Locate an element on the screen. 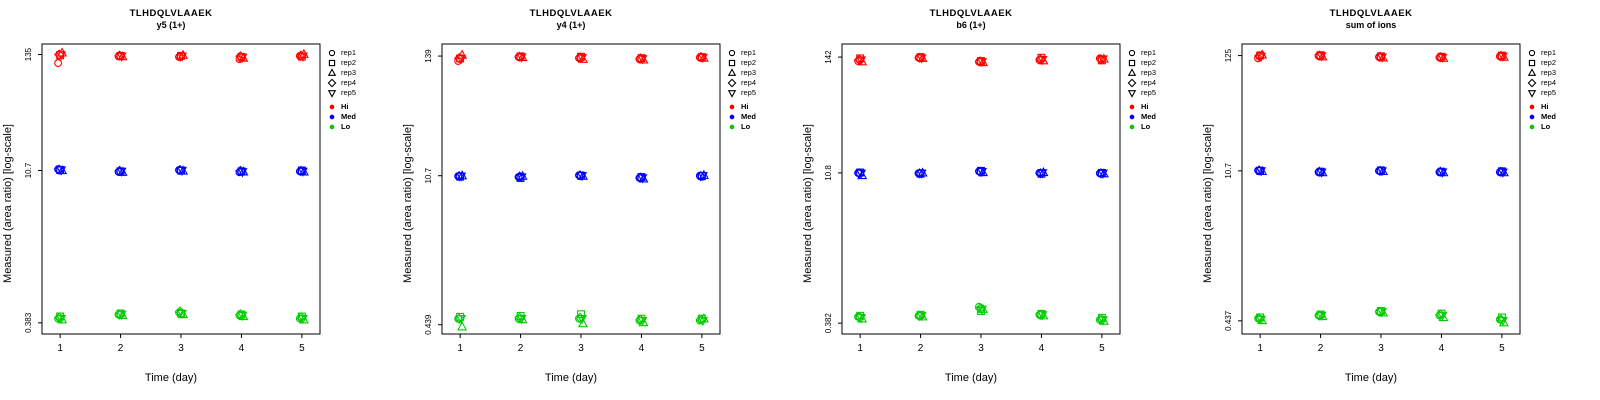 The image size is (1600, 400). axis-tick-label: 142 is located at coordinates (828, 57).